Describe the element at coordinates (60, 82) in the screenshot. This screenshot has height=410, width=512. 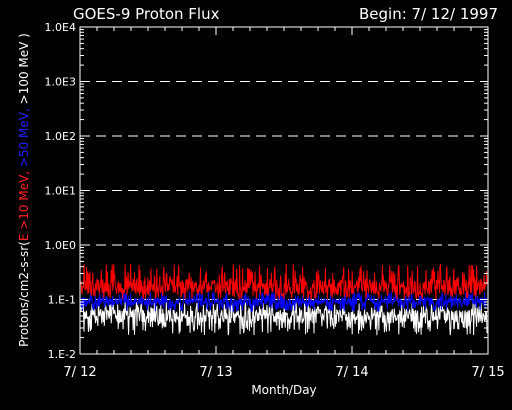
I see `y-tick-label-5: 1.0E3` at that location.